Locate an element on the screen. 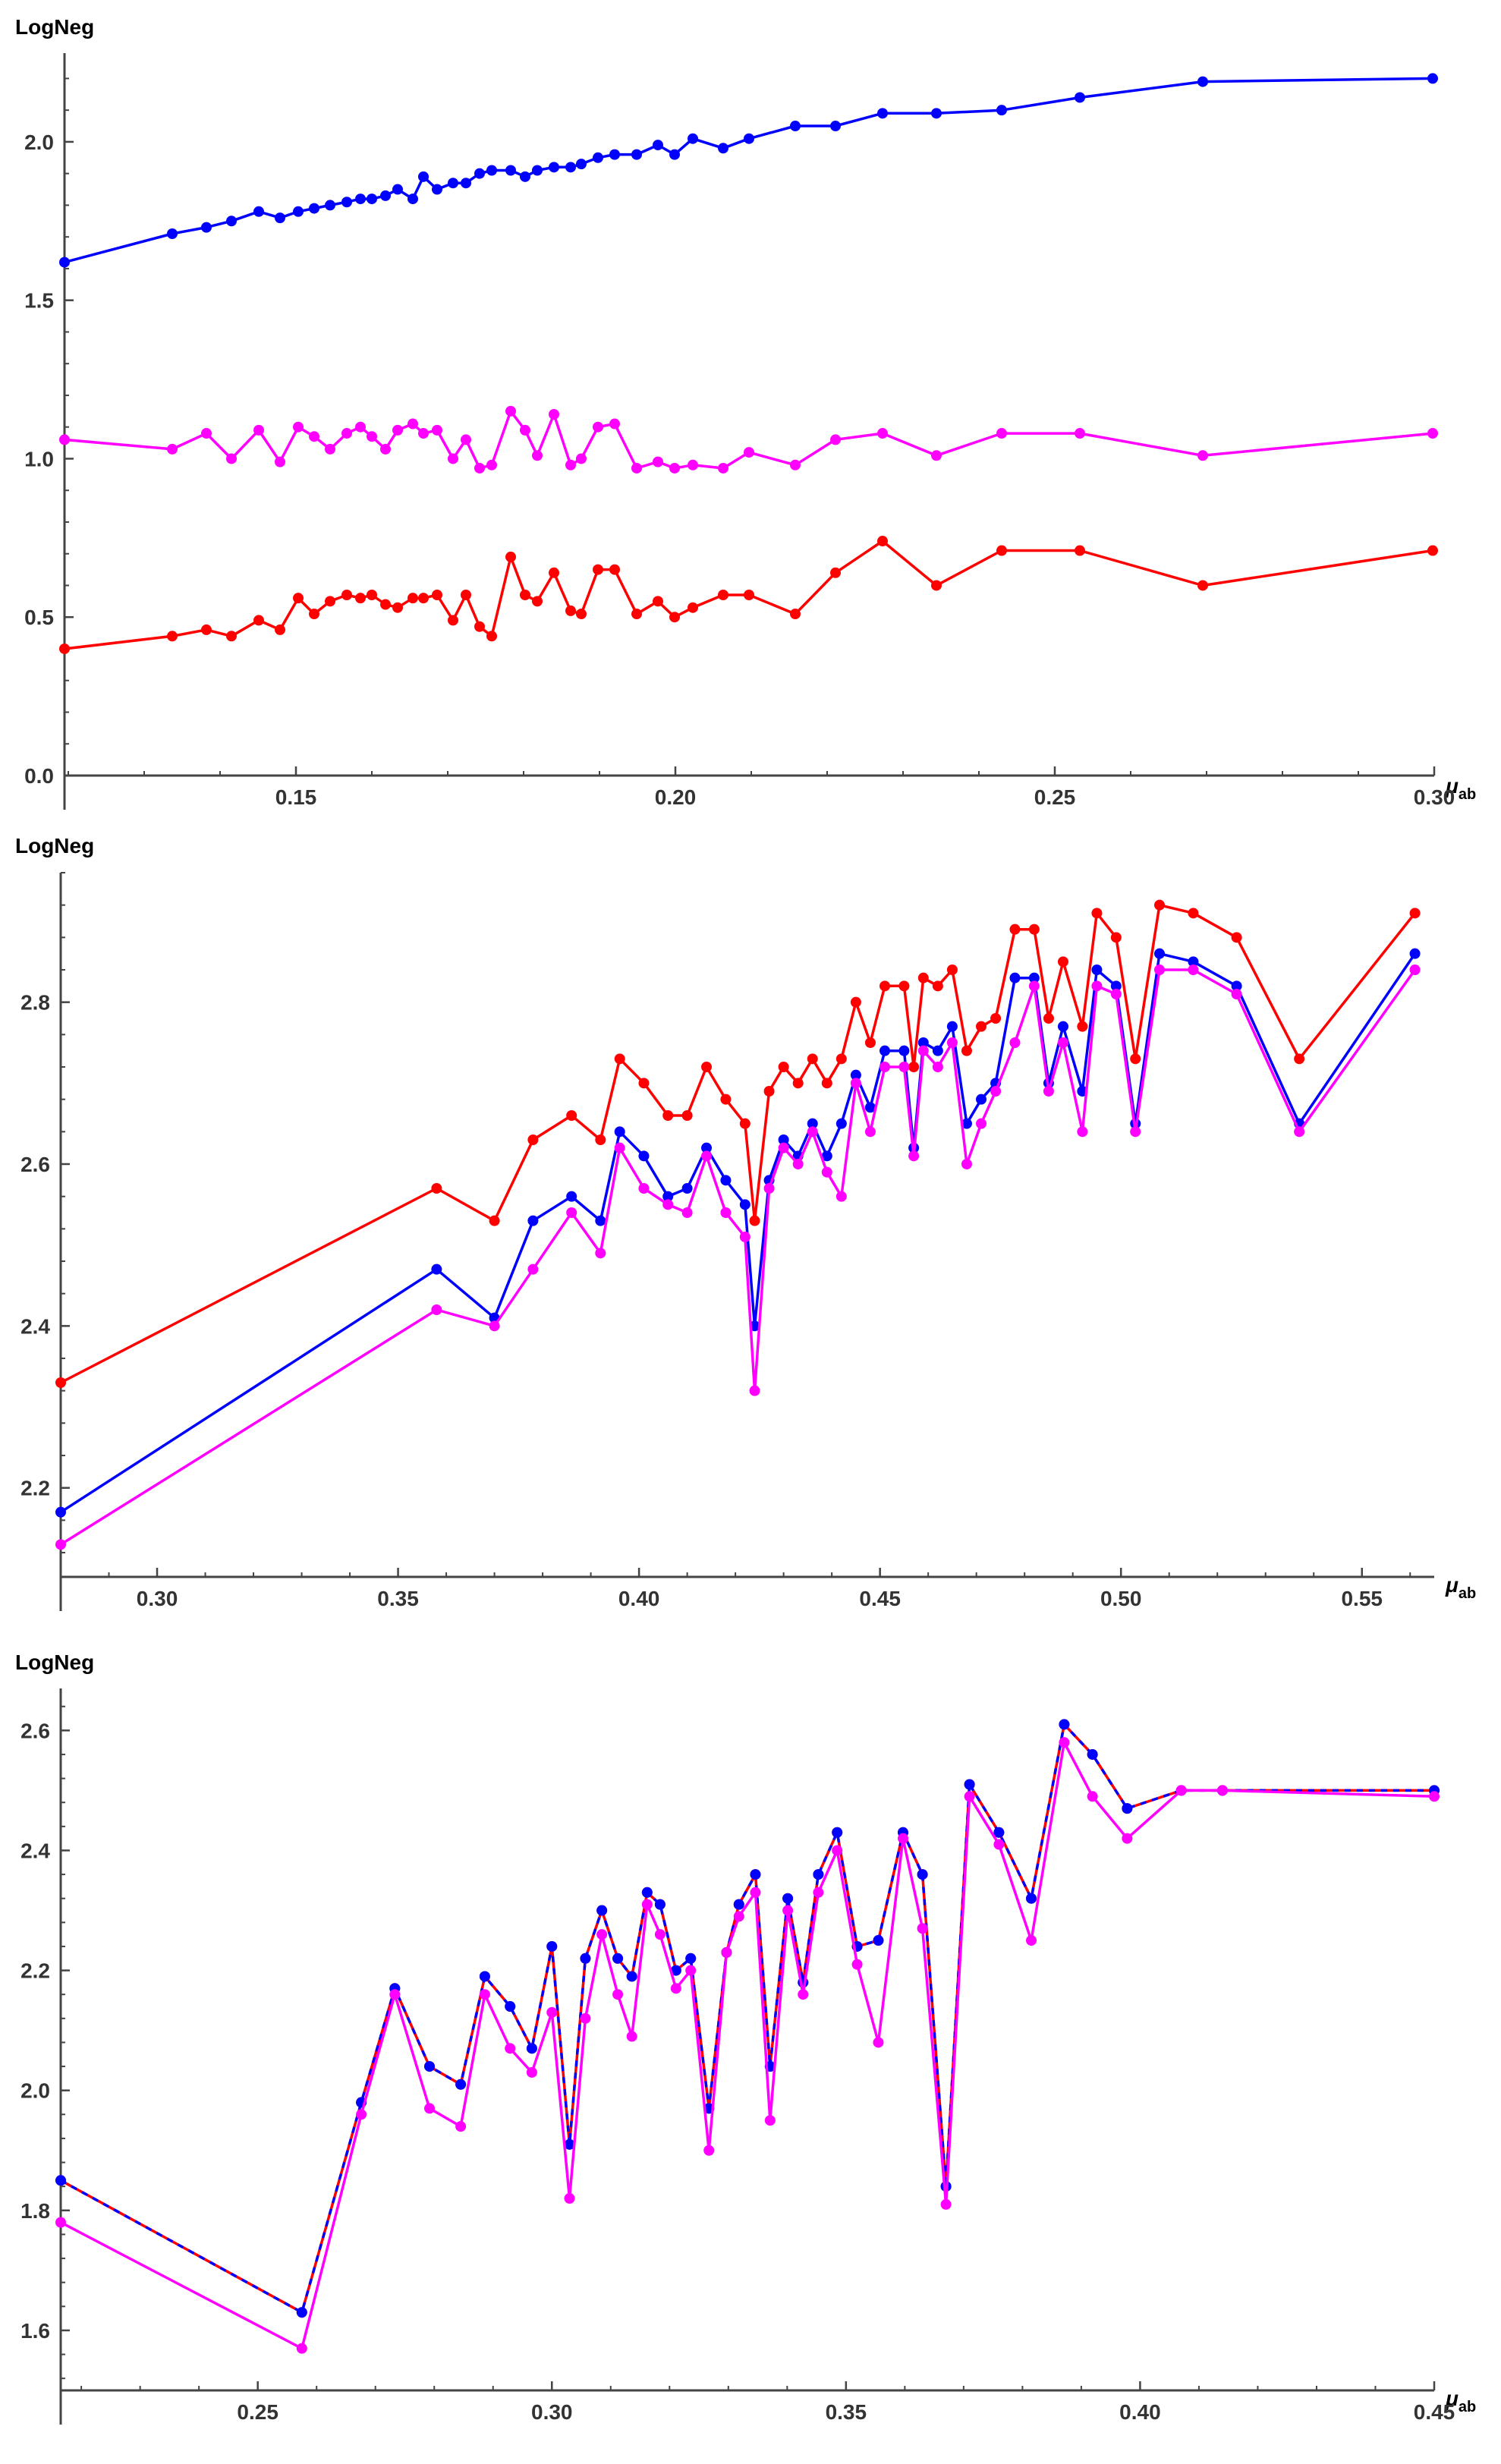 This screenshot has width=1501, height=2464. y-tick-label: 1.8 is located at coordinates (35, 2211).